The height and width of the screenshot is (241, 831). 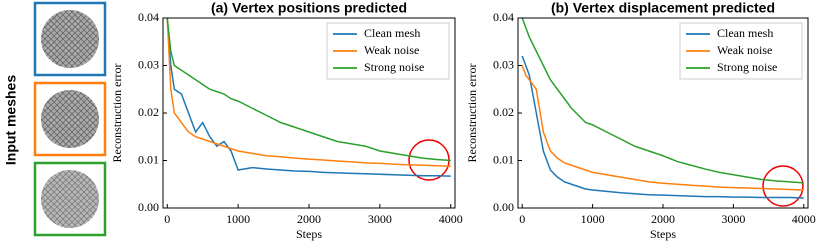 I want to click on side-label: Input meshes, so click(x=11, y=120).